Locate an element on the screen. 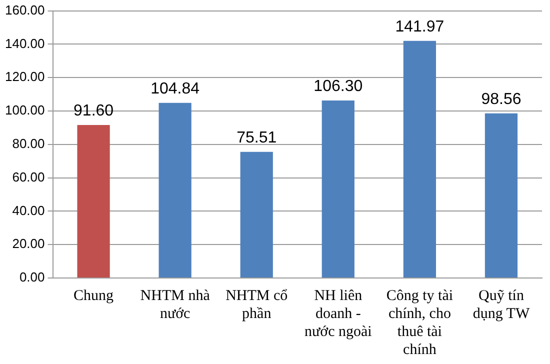 The image size is (550, 364). data-label: 104.84 is located at coordinates (175, 89).